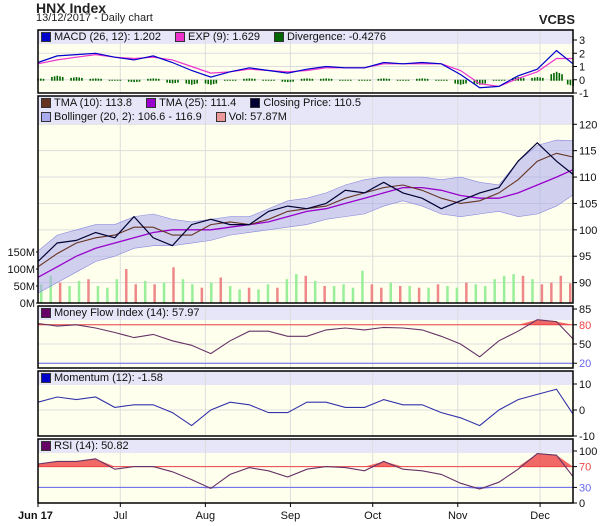  I want to click on rsi-frame, so click(305, 471).